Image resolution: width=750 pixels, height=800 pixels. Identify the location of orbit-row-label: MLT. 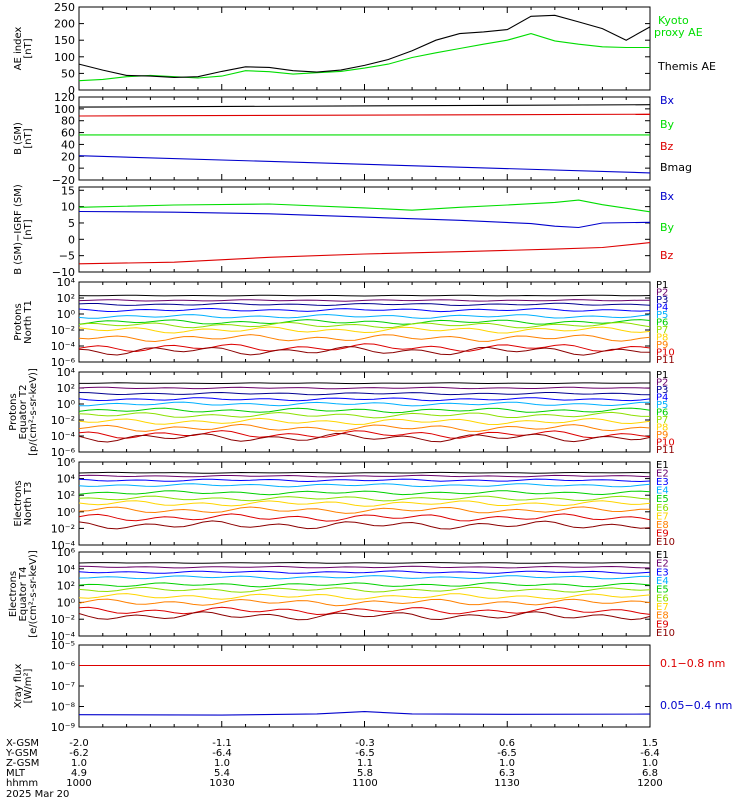
(16, 773).